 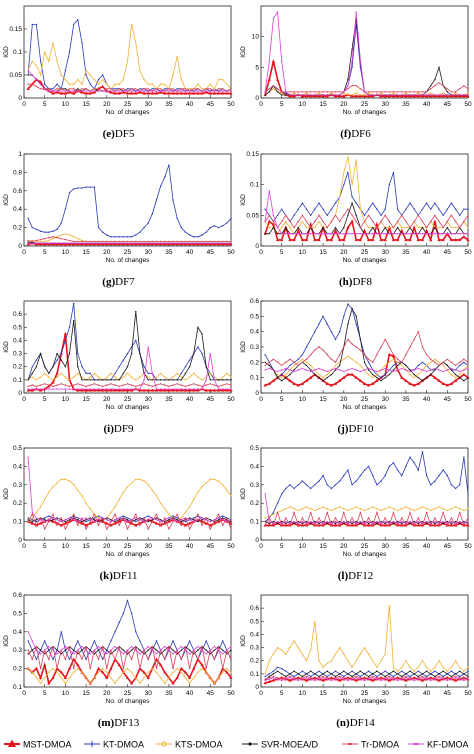 What do you see at coordinates (282, 104) in the screenshot?
I see `x-tick-label: 5` at bounding box center [282, 104].